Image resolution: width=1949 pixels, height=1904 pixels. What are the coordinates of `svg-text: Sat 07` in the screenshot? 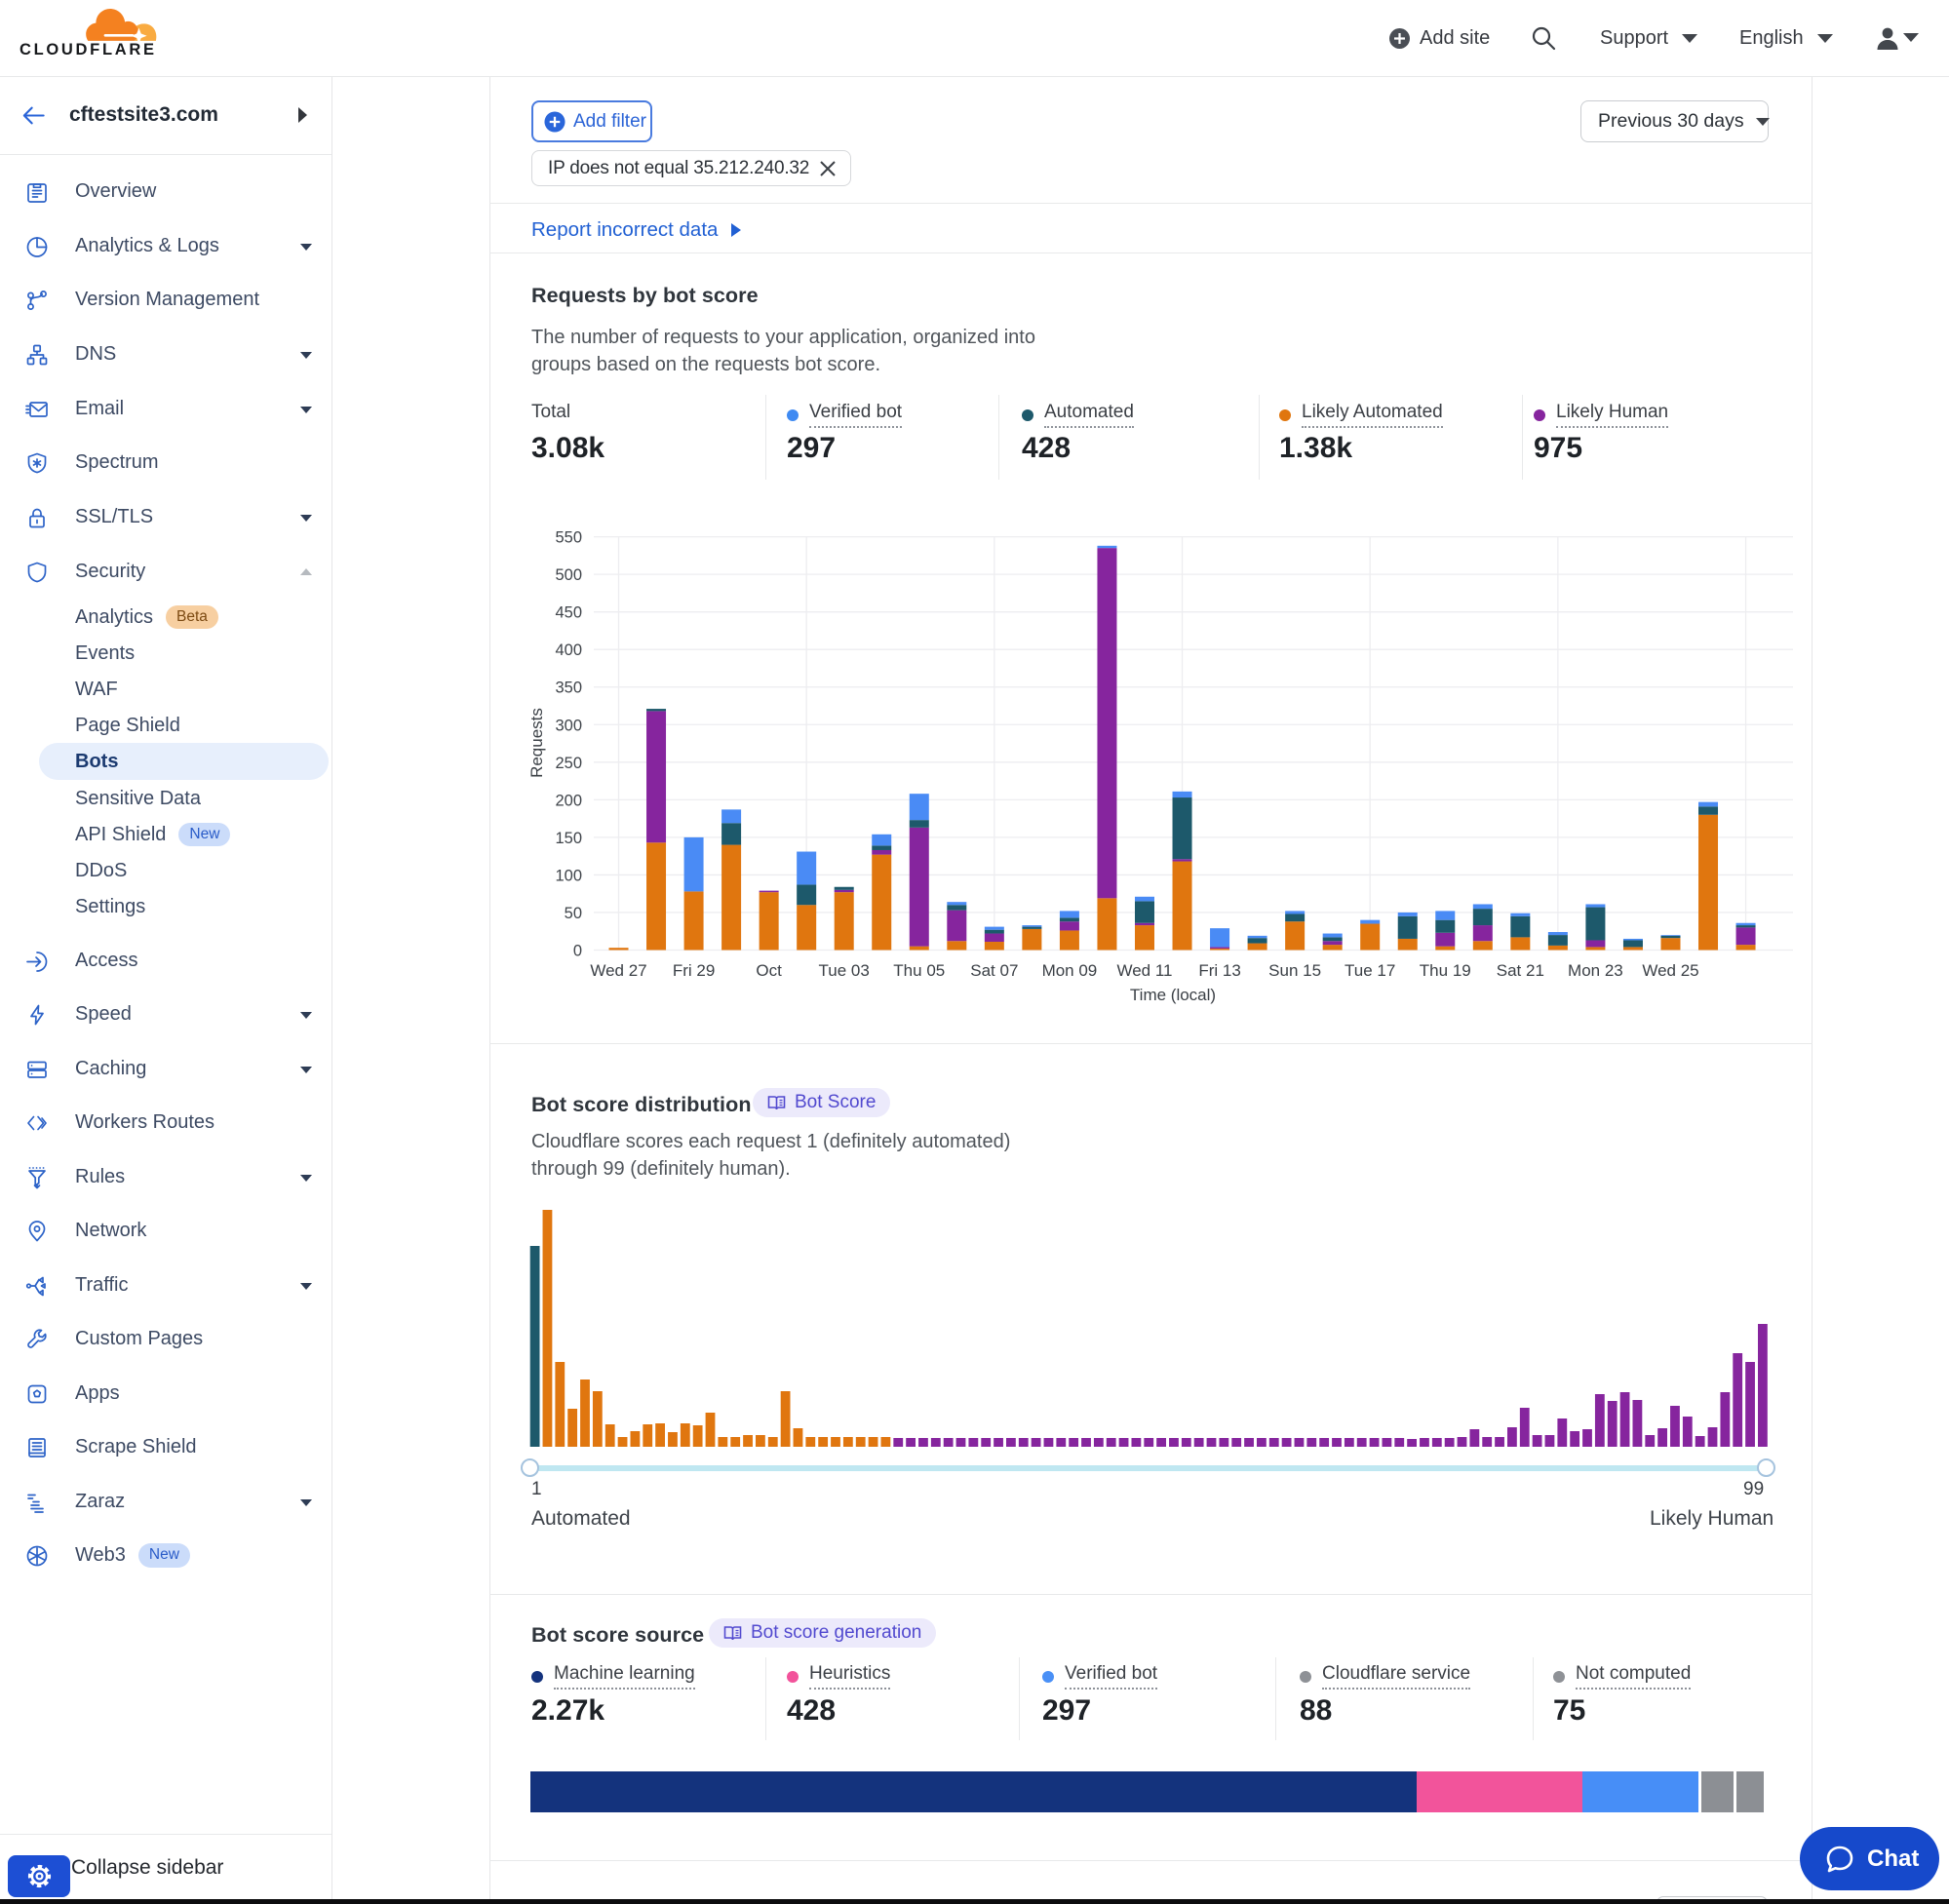 It's located at (994, 970).